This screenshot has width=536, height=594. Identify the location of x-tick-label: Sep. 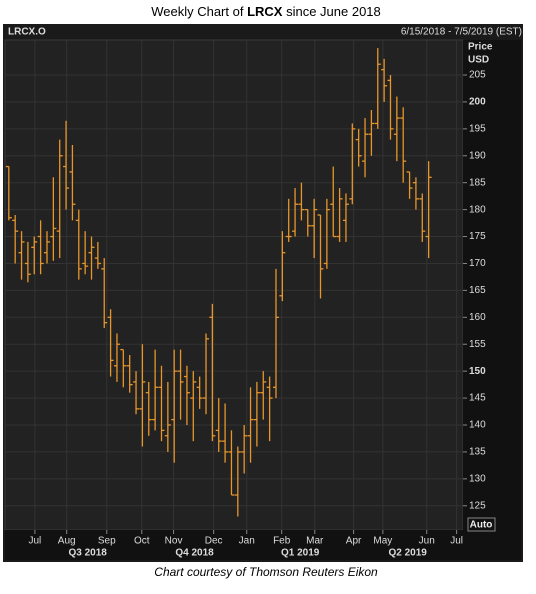
(107, 541).